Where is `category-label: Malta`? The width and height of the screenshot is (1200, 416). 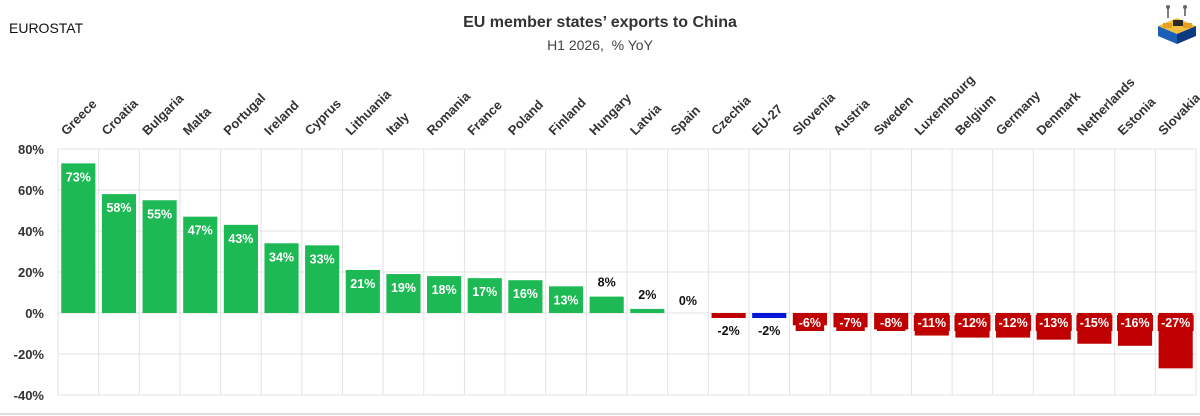 category-label: Malta is located at coordinates (197, 120).